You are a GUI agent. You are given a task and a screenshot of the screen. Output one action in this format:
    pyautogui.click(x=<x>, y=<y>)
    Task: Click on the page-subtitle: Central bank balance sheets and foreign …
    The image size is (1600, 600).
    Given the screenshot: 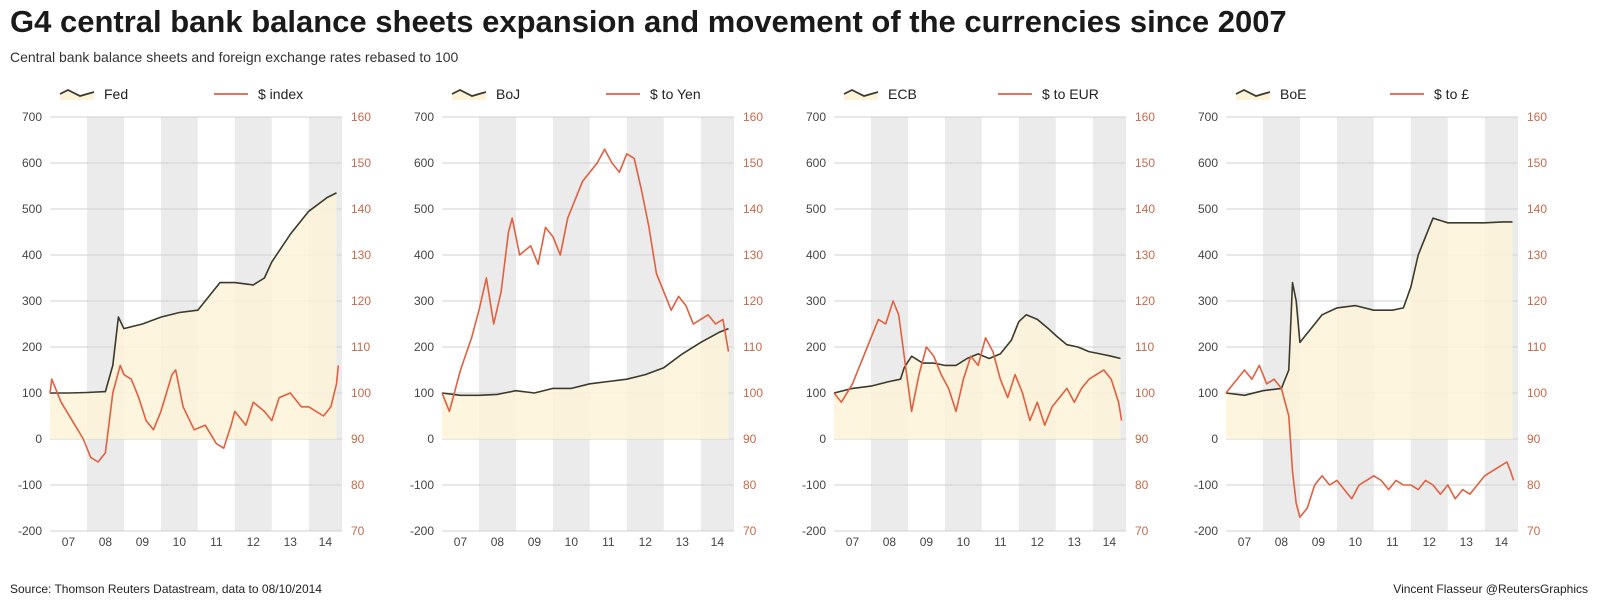 What is the action you would take?
    pyautogui.click(x=234, y=57)
    